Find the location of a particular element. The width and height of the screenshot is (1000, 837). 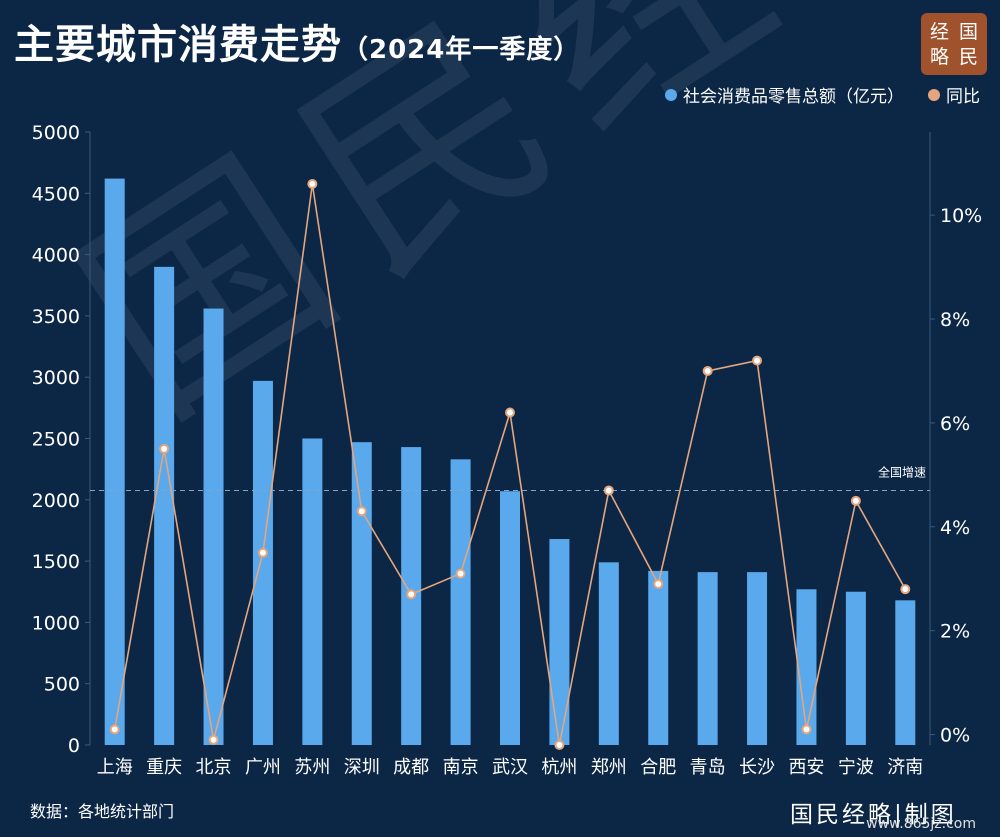

x-tick-label: 北京 is located at coordinates (214, 767).